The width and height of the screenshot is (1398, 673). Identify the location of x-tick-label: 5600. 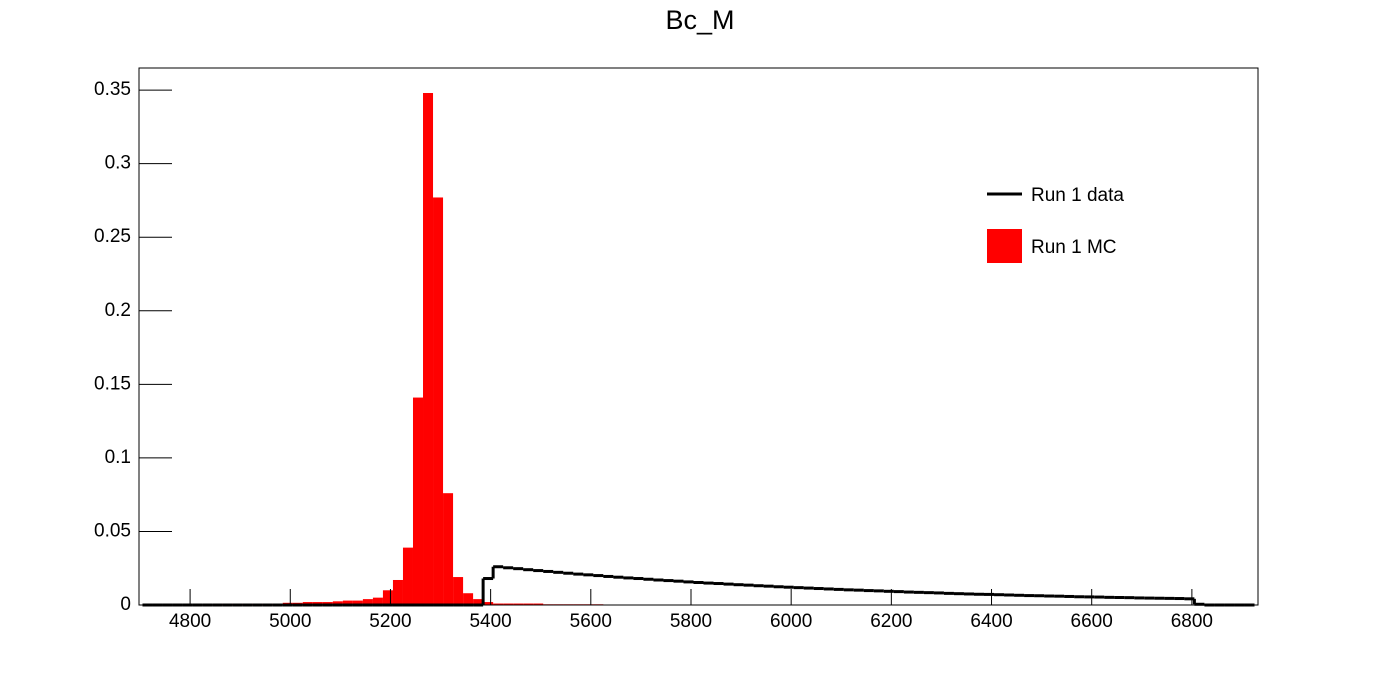
(591, 621).